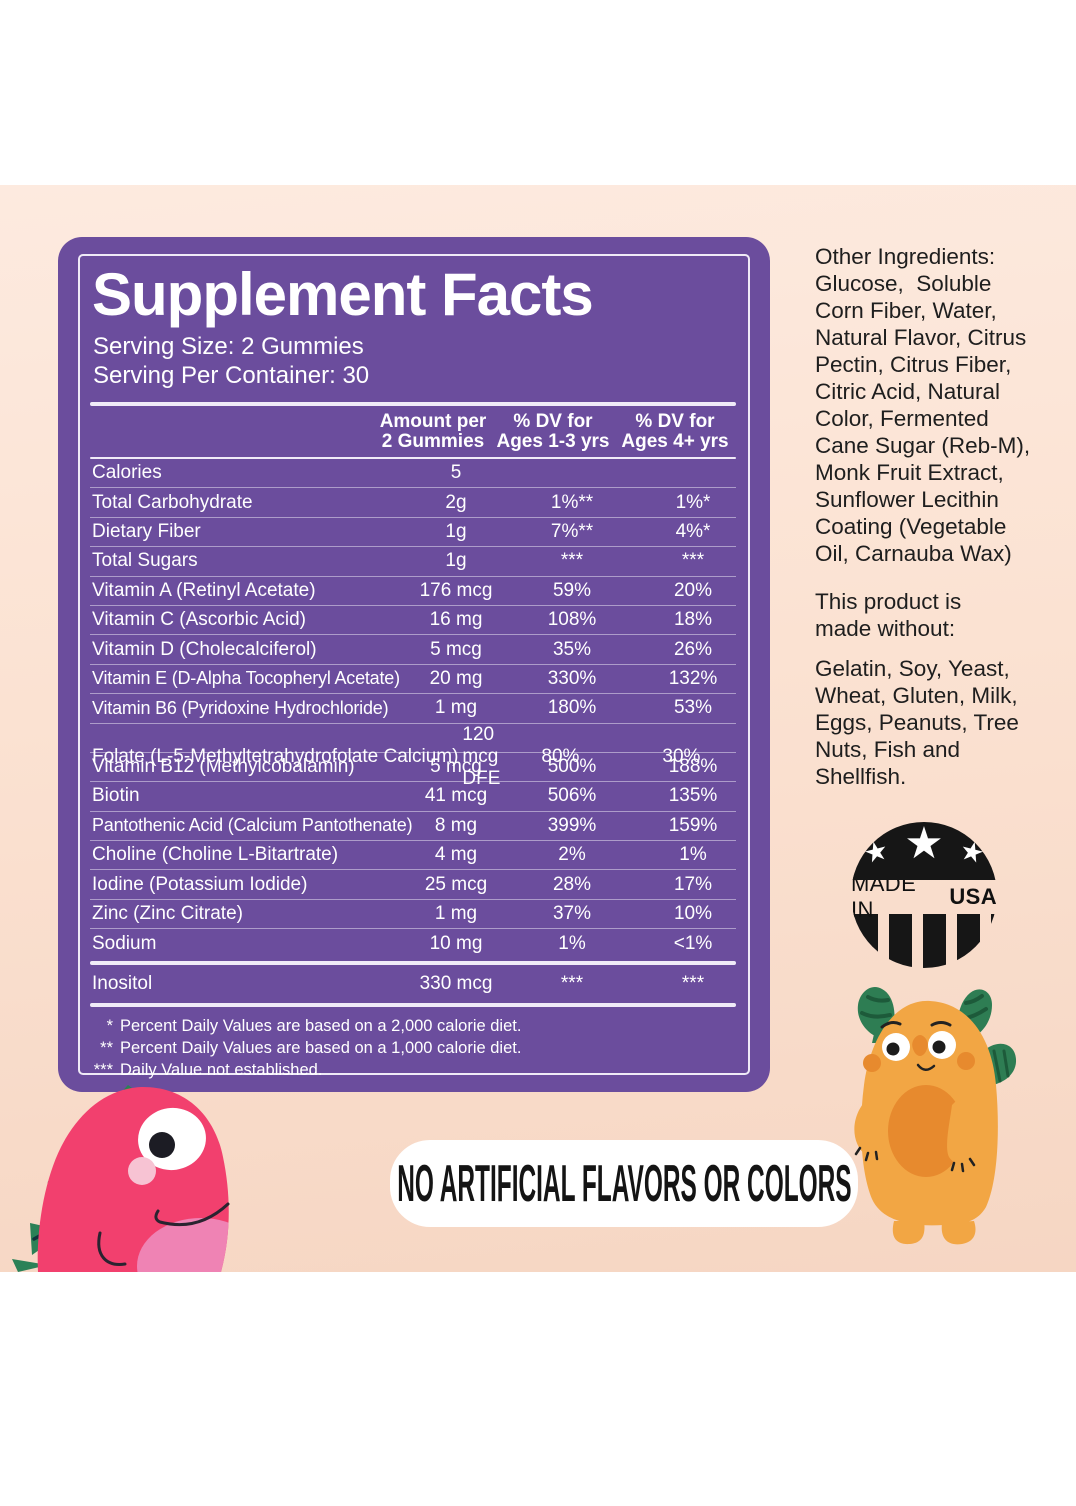 The image size is (1076, 1506). I want to click on monster-belly, so click(926, 1131).